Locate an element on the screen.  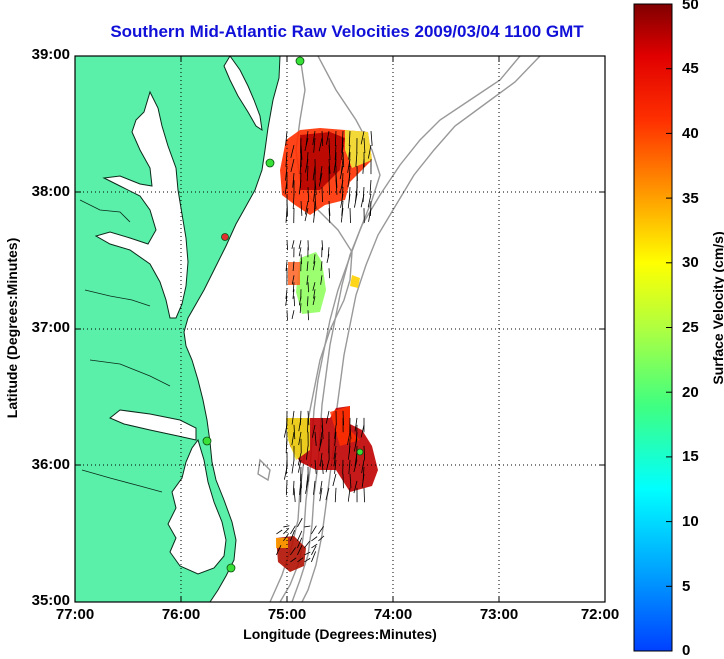
chesapeake-bay is located at coordinates (141, 204).